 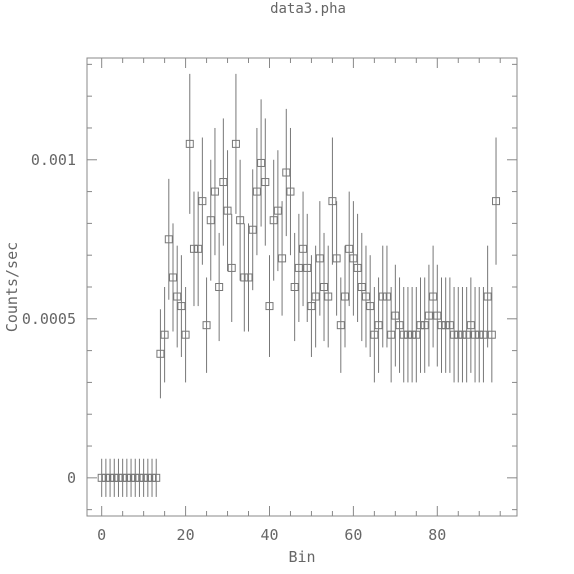 I want to click on y-axis-label: Counts/sec, so click(x=12, y=287).